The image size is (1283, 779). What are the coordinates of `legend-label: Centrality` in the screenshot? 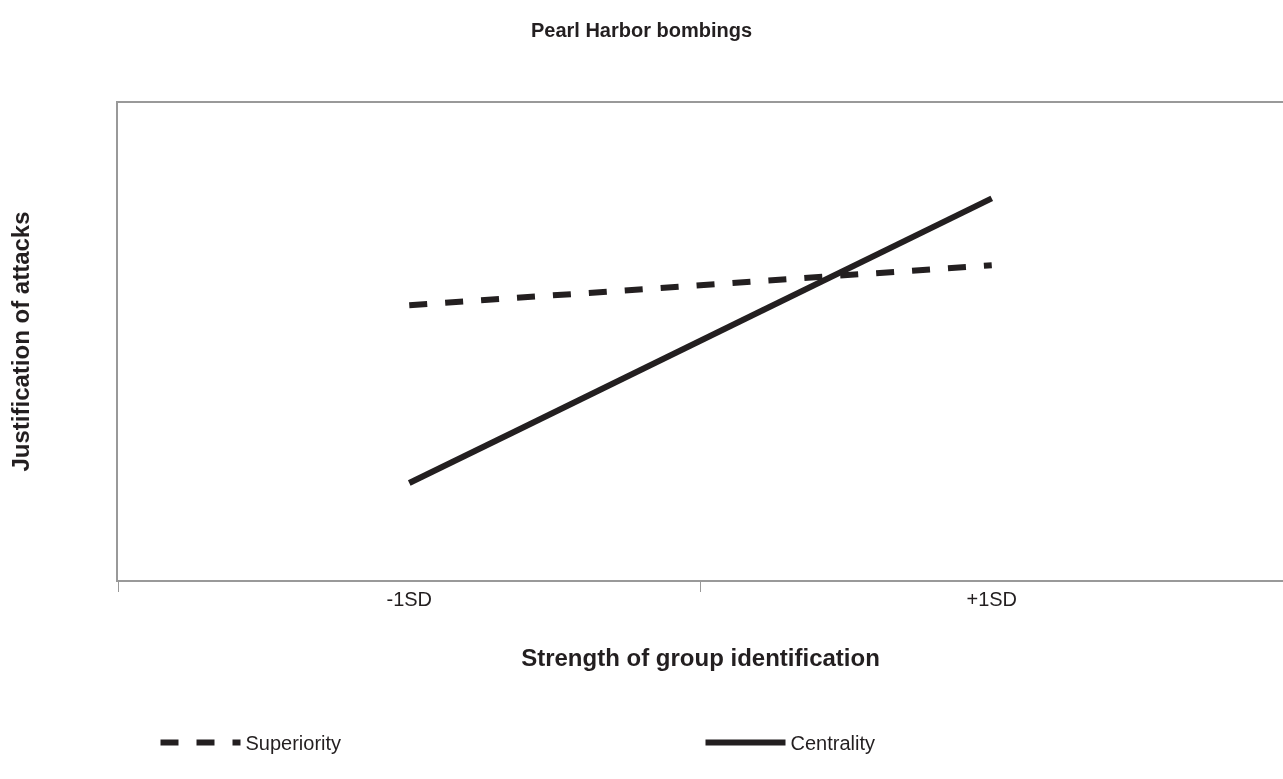 It's located at (832, 743).